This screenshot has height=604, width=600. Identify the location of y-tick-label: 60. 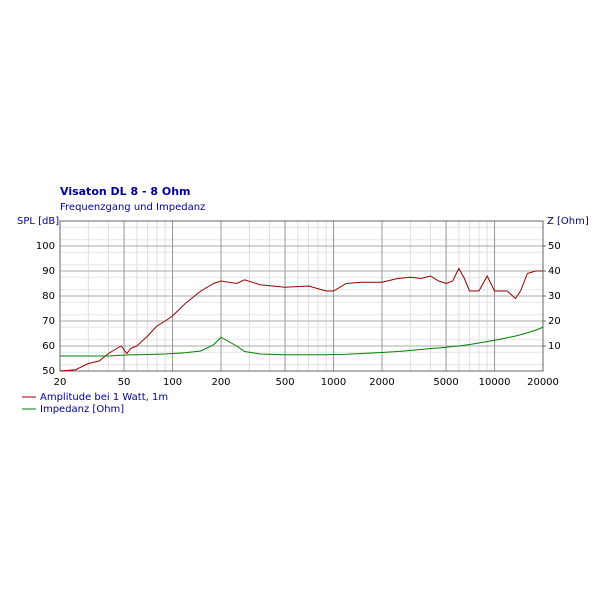
(48, 346).